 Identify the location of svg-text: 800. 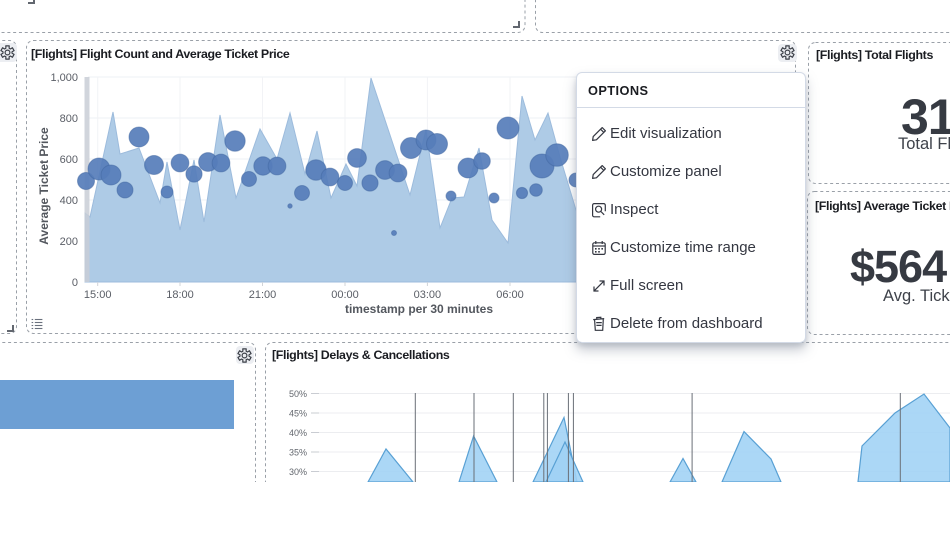
(69, 119).